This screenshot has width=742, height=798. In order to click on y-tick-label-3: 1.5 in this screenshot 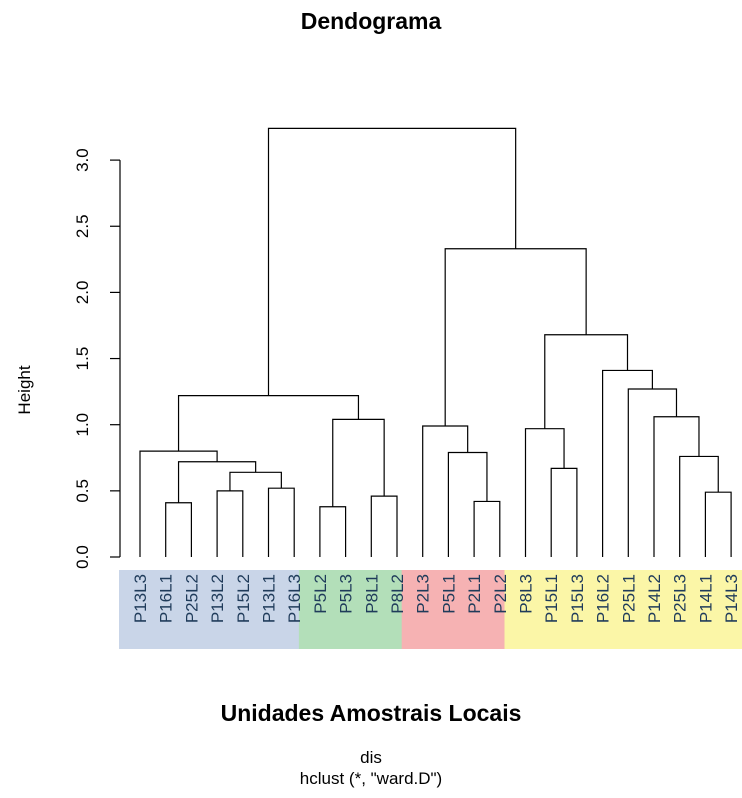, I will do `click(82, 359)`.